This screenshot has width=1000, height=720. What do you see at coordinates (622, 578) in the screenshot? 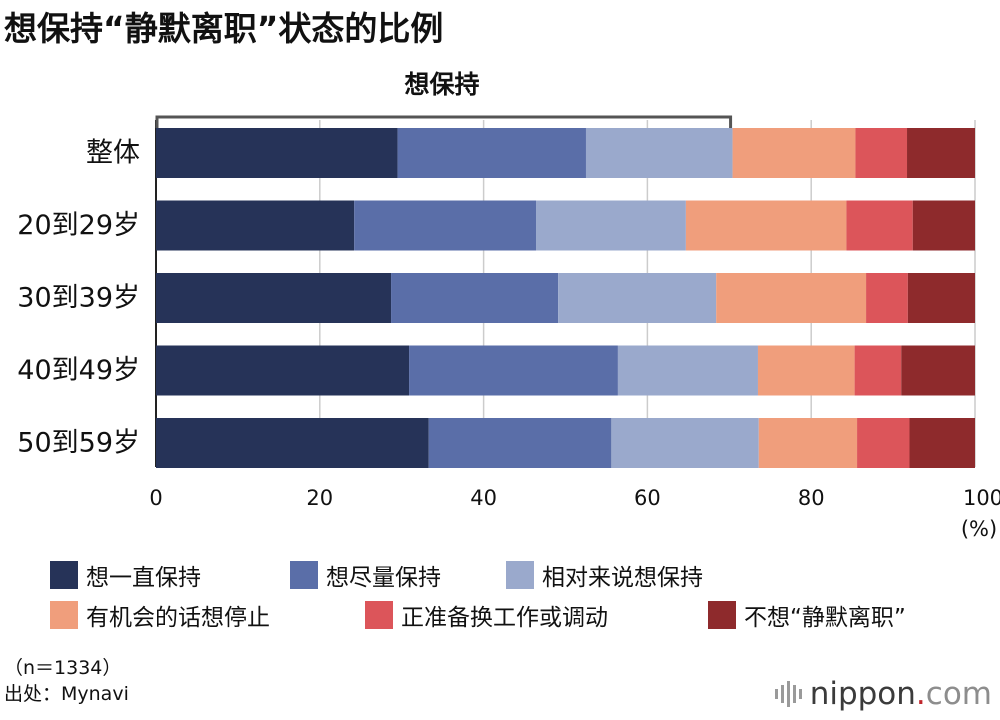
I see `legend-label: 相对来说想保持` at bounding box center [622, 578].